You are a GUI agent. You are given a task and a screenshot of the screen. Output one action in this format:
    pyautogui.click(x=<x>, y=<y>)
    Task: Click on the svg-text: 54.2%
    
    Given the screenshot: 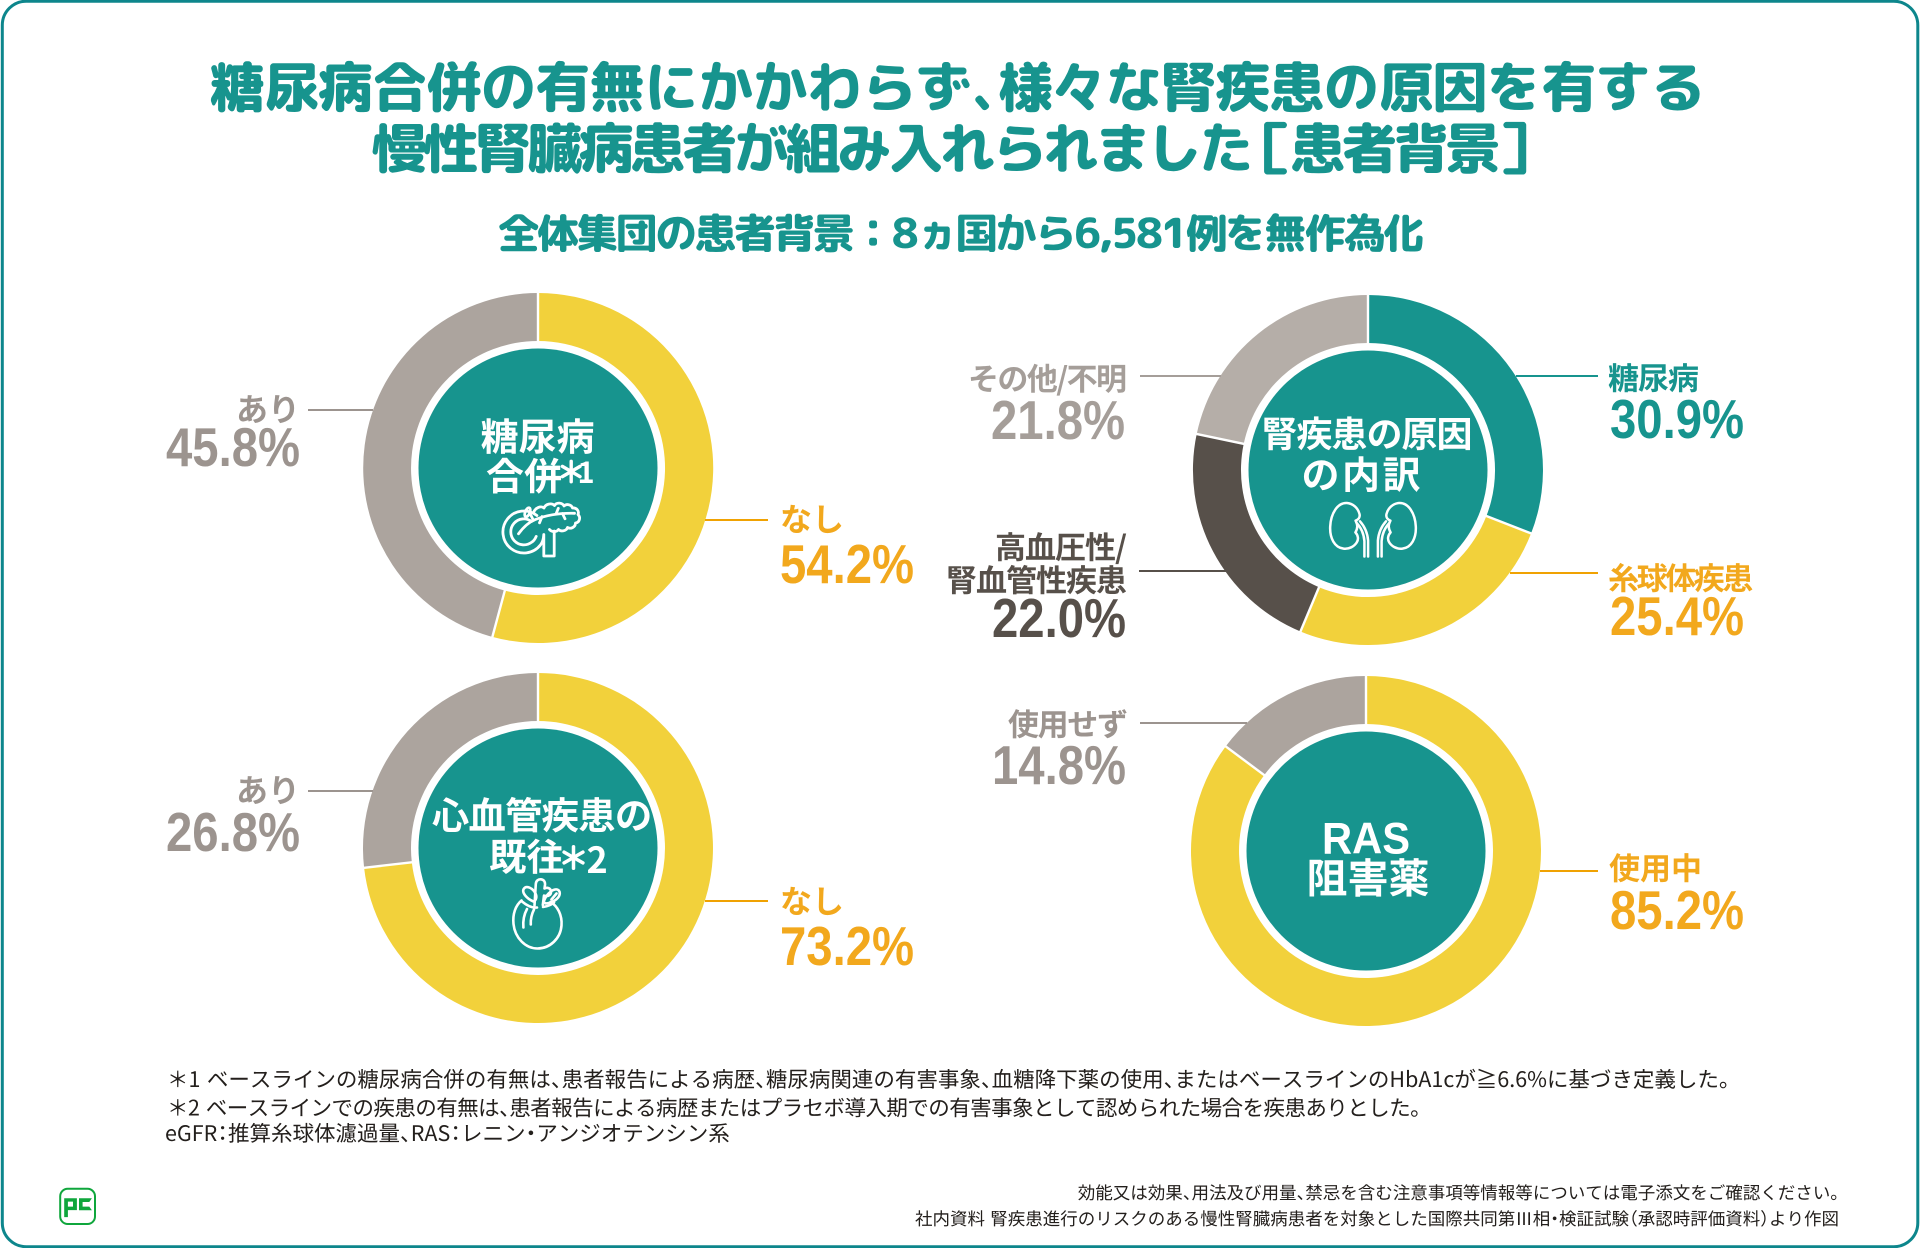 What is the action you would take?
    pyautogui.click(x=847, y=564)
    